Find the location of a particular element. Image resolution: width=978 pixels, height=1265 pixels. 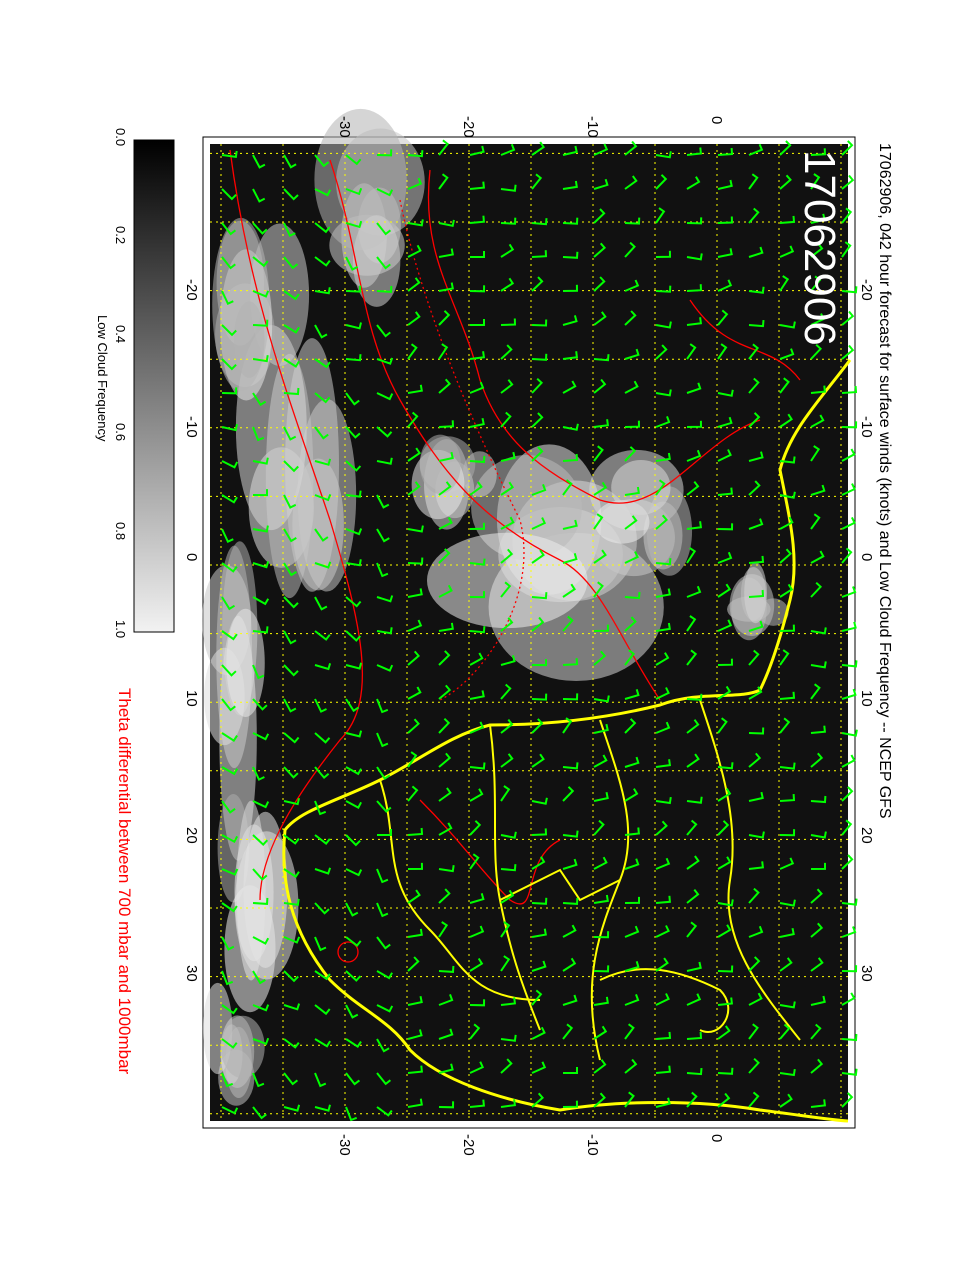

colorbar-tick: 0.8 is located at coordinates (120, 530).